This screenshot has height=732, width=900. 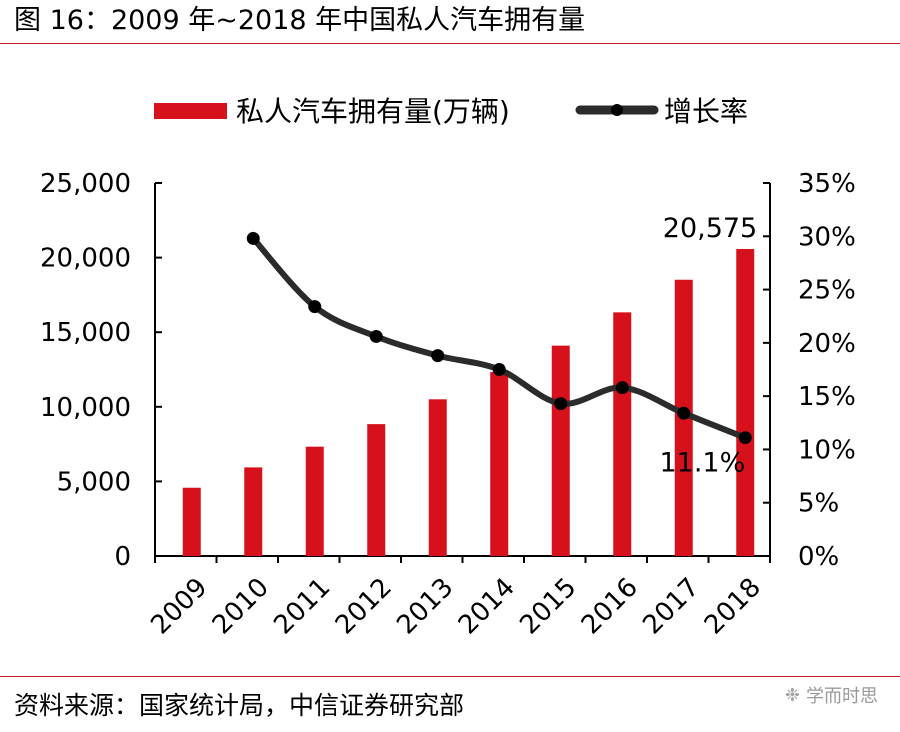 What do you see at coordinates (671, 606) in the screenshot?
I see `x-tick-label: 2017` at bounding box center [671, 606].